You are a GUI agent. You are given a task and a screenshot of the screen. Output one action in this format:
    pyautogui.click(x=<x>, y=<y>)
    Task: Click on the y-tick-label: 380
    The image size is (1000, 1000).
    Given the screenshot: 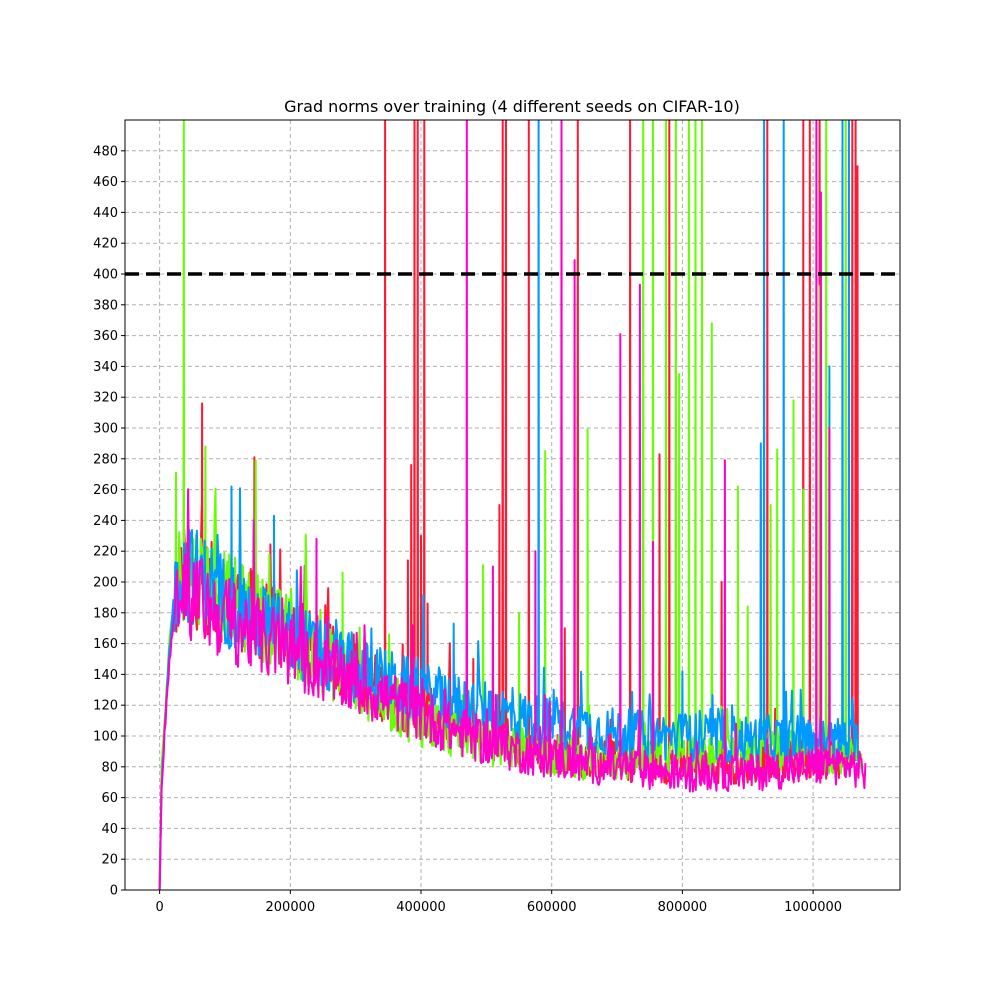 What is the action you would take?
    pyautogui.click(x=105, y=305)
    